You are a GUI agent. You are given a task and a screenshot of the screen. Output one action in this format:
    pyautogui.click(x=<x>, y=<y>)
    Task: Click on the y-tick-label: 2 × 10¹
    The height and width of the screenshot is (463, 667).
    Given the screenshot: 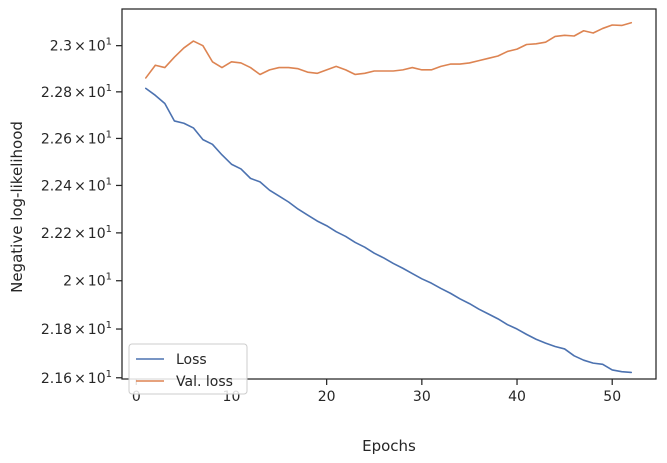 What is the action you would take?
    pyautogui.click(x=87, y=281)
    